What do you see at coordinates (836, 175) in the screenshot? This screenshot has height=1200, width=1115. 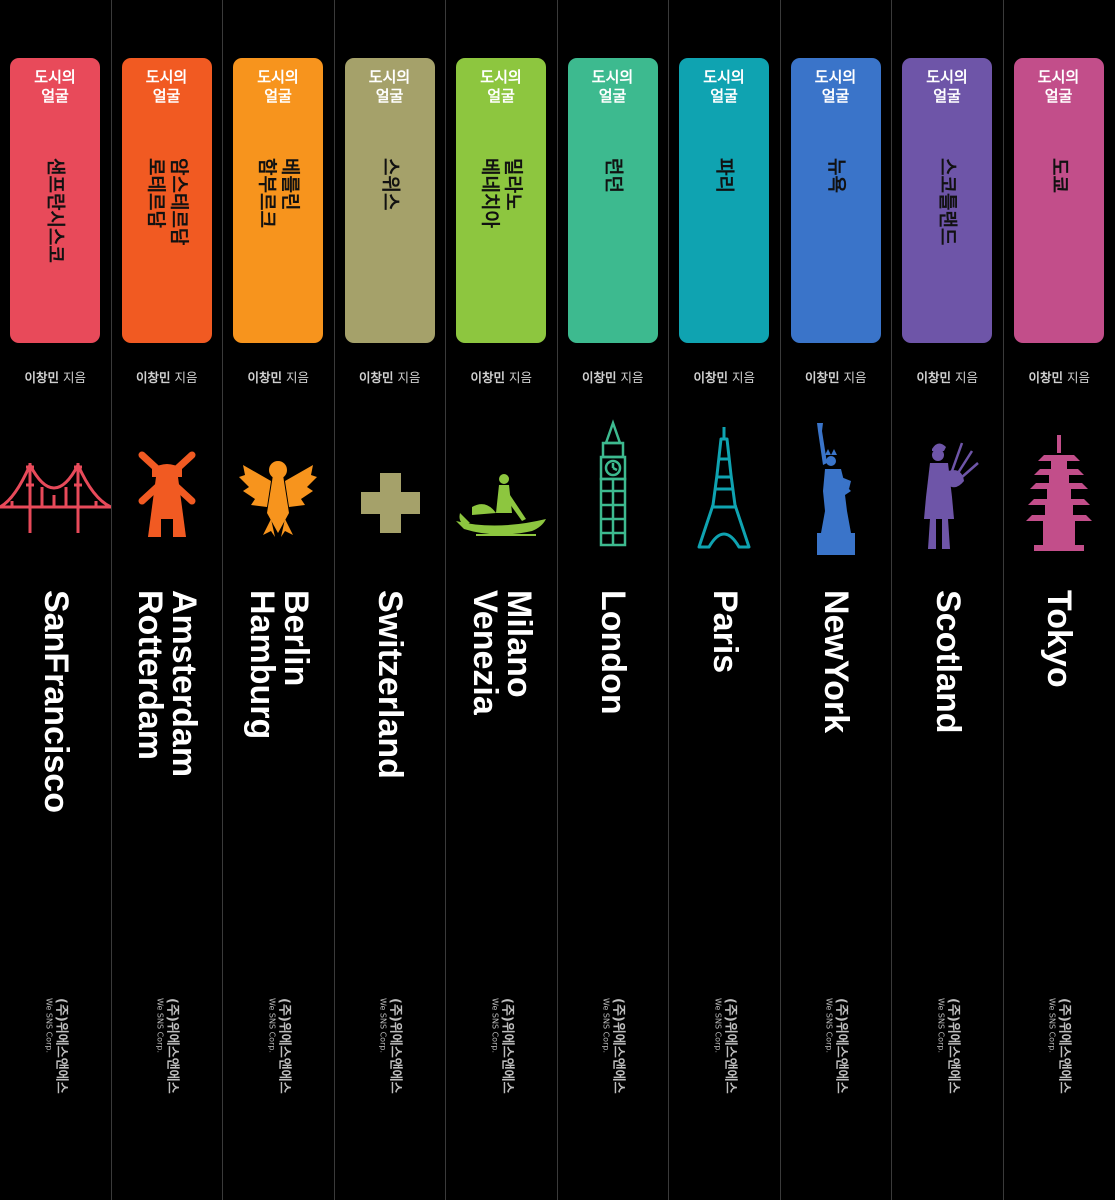 I see `korean-title: 뉴욕` at bounding box center [836, 175].